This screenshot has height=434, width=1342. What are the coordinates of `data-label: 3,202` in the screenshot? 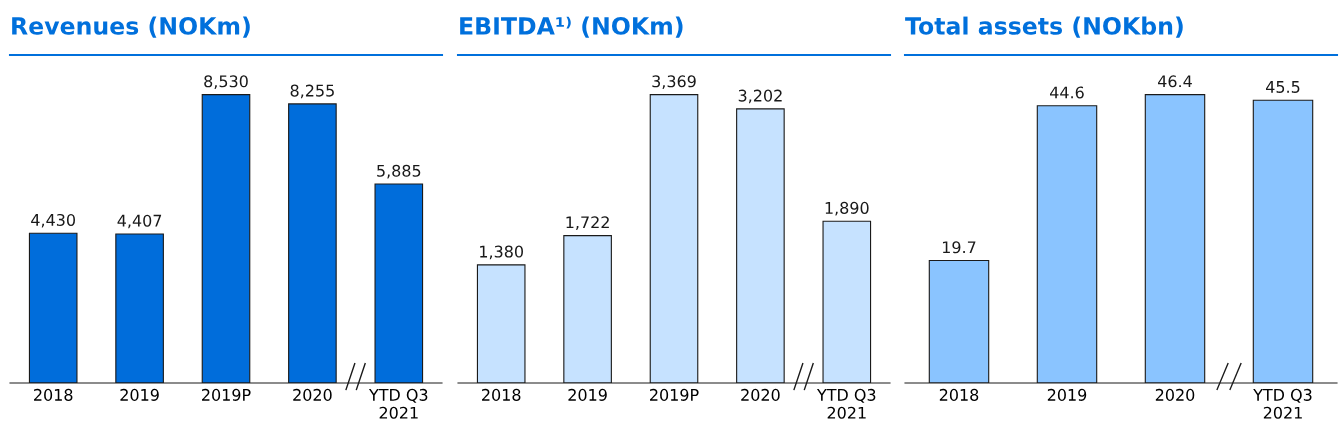 It's located at (760, 96).